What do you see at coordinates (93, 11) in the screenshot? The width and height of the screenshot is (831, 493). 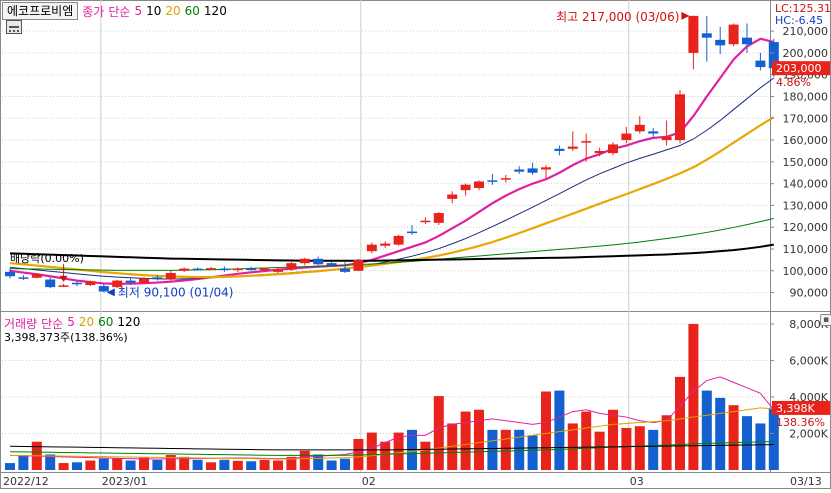 I see `price-type-label: 종가` at bounding box center [93, 11].